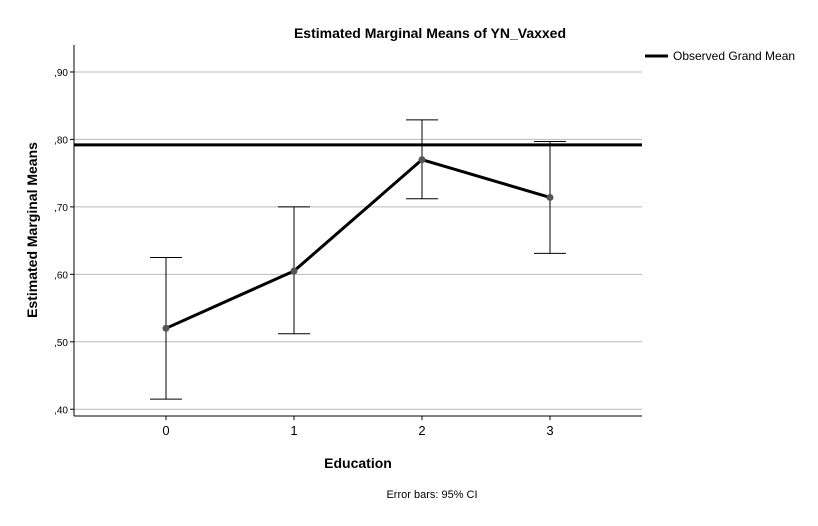  Describe the element at coordinates (734, 56) in the screenshot. I see `legend-label: Observed Grand Mean` at that location.